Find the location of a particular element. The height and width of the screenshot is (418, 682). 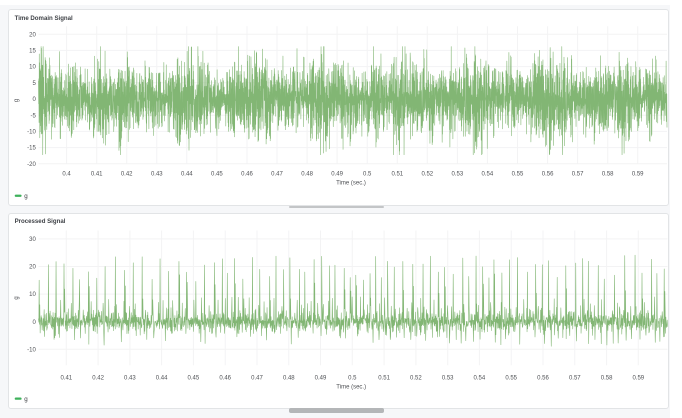

svg-text: 5 is located at coordinates (34, 84).